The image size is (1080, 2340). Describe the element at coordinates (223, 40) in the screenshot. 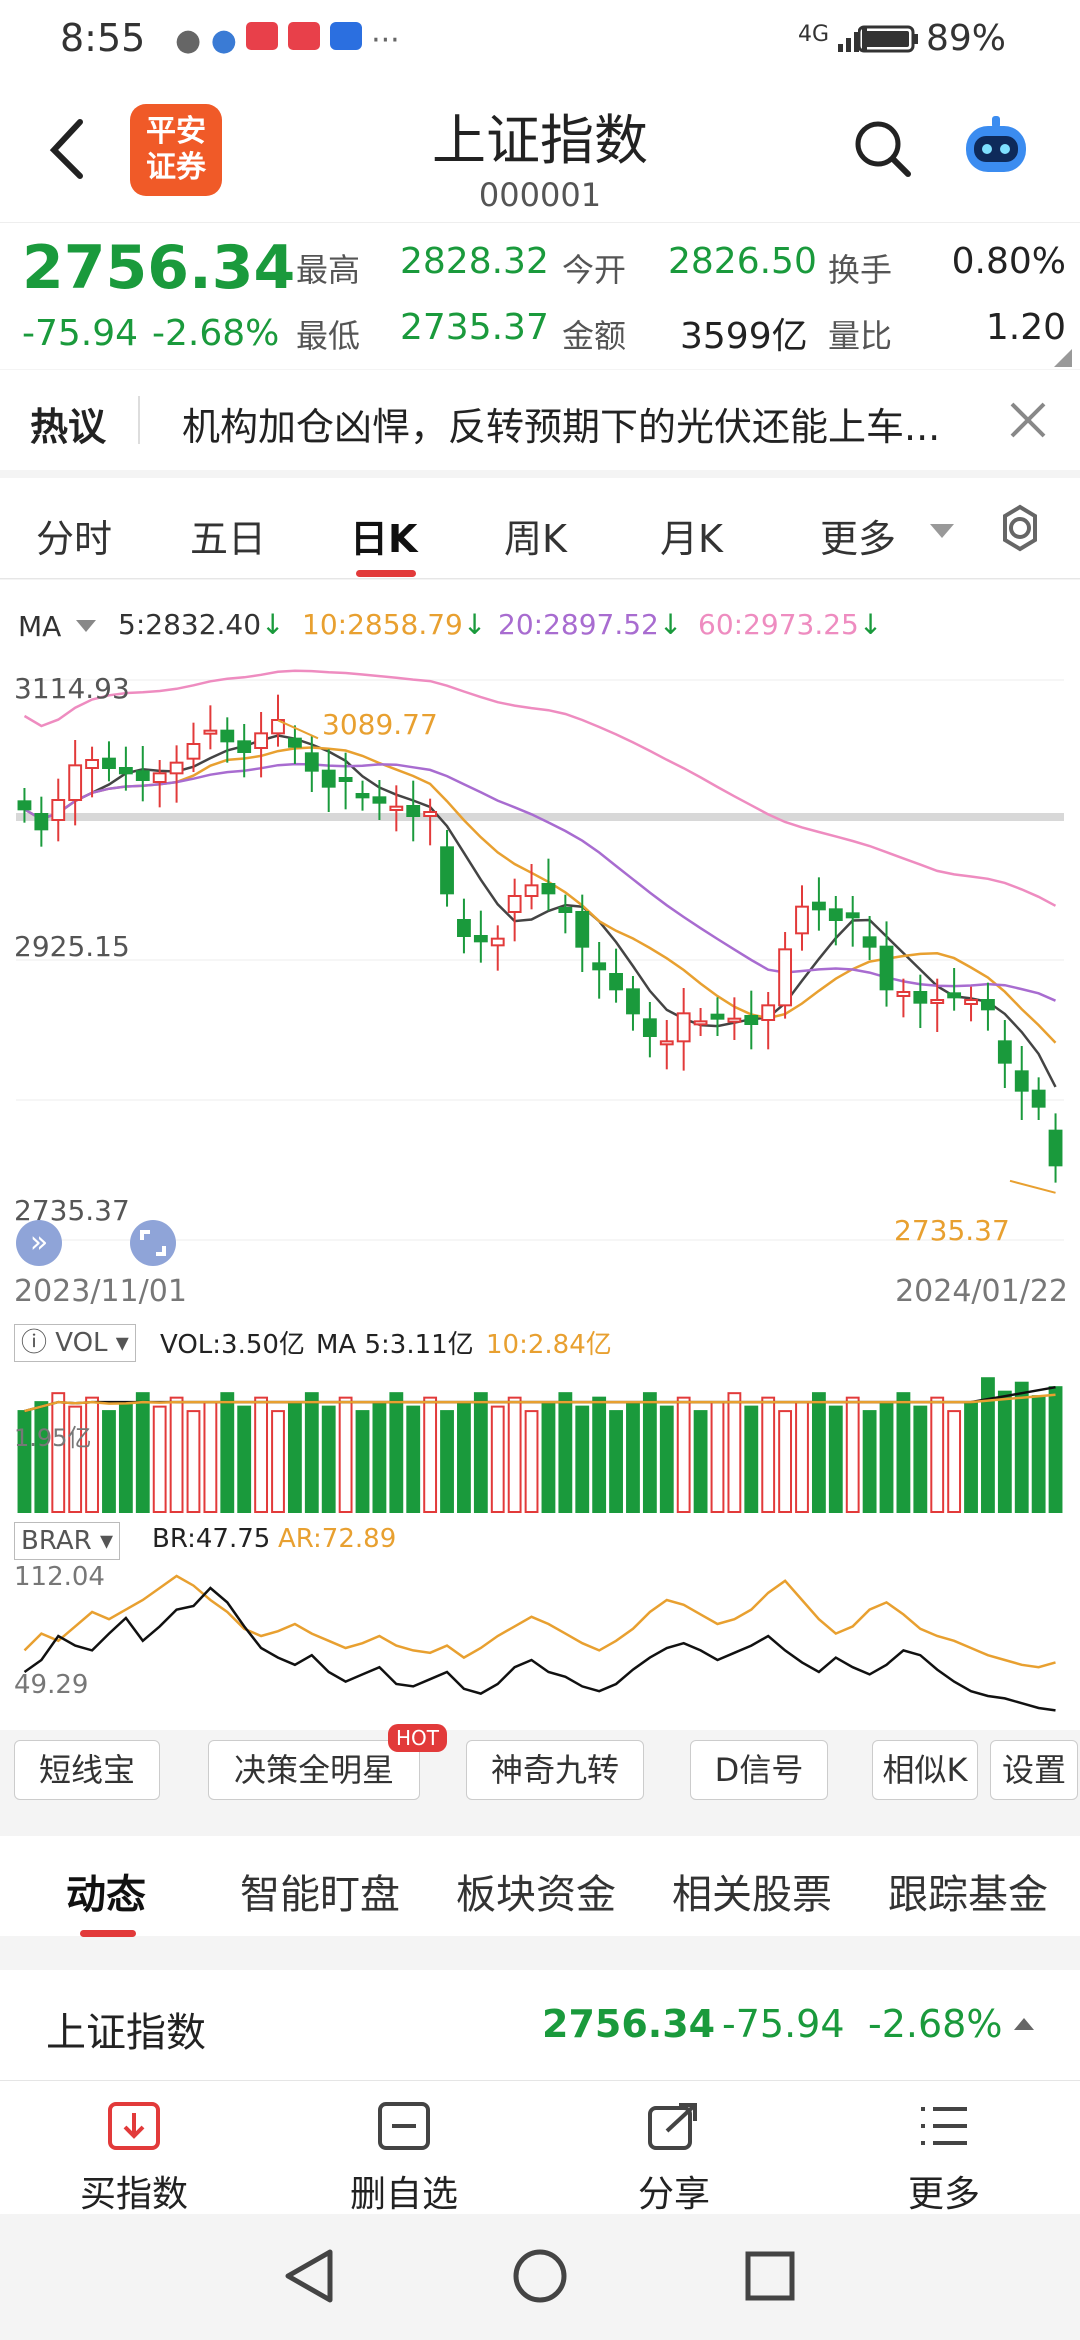

I see `browser-icon: ●` at that location.